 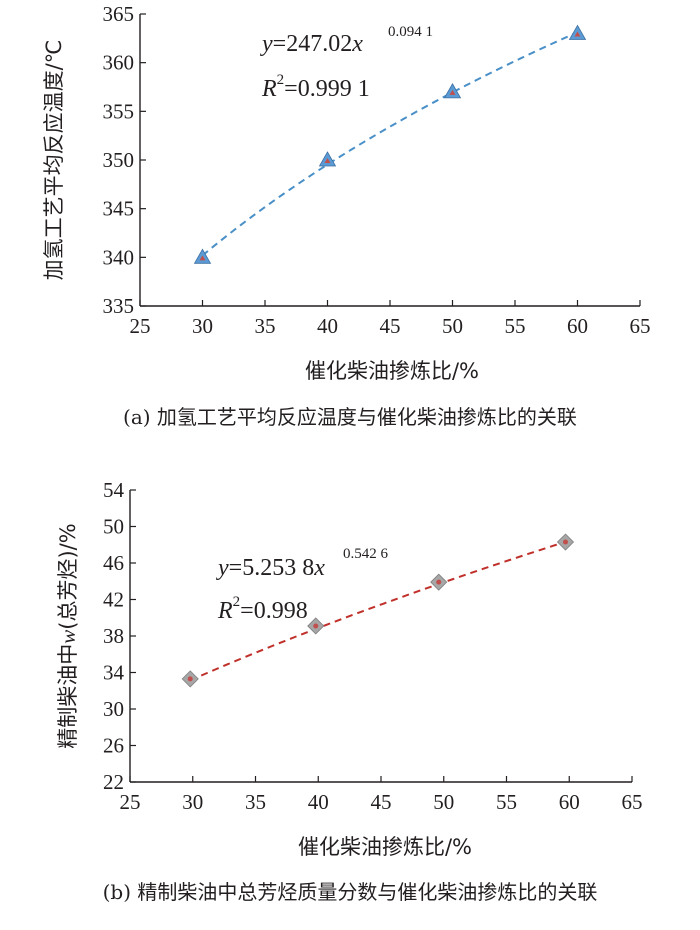 I want to click on b-x-tick-label: 55, so click(x=506, y=802).